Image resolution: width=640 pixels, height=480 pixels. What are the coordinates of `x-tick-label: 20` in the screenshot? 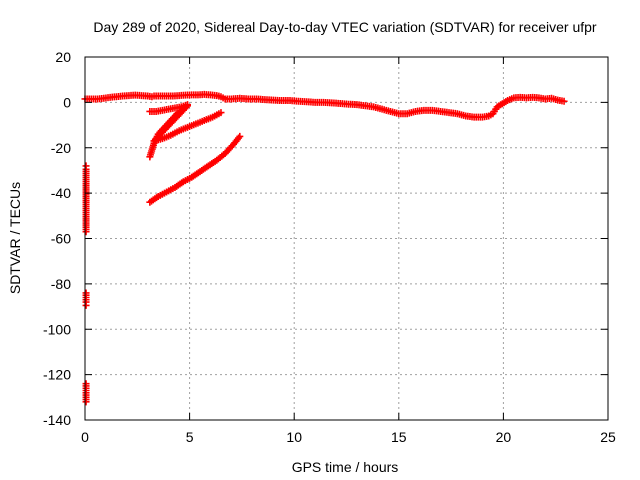 It's located at (504, 437).